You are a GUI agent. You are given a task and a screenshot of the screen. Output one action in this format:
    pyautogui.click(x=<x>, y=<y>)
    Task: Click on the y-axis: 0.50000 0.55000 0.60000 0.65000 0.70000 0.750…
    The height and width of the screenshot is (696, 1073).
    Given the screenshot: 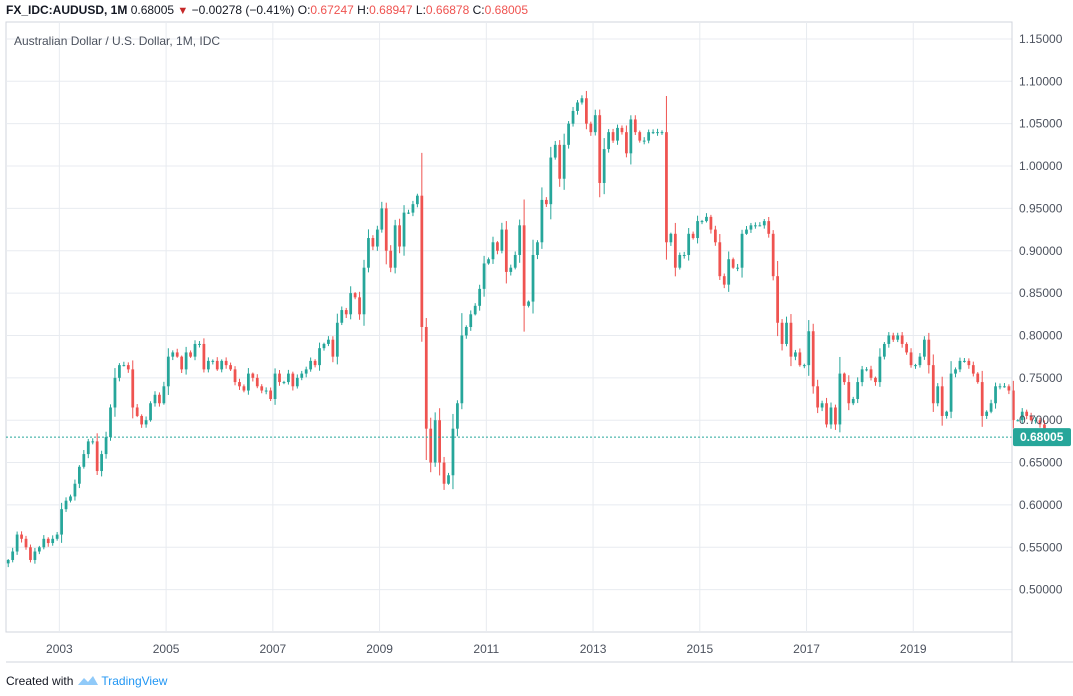 What is the action you would take?
    pyautogui.click(x=1041, y=314)
    